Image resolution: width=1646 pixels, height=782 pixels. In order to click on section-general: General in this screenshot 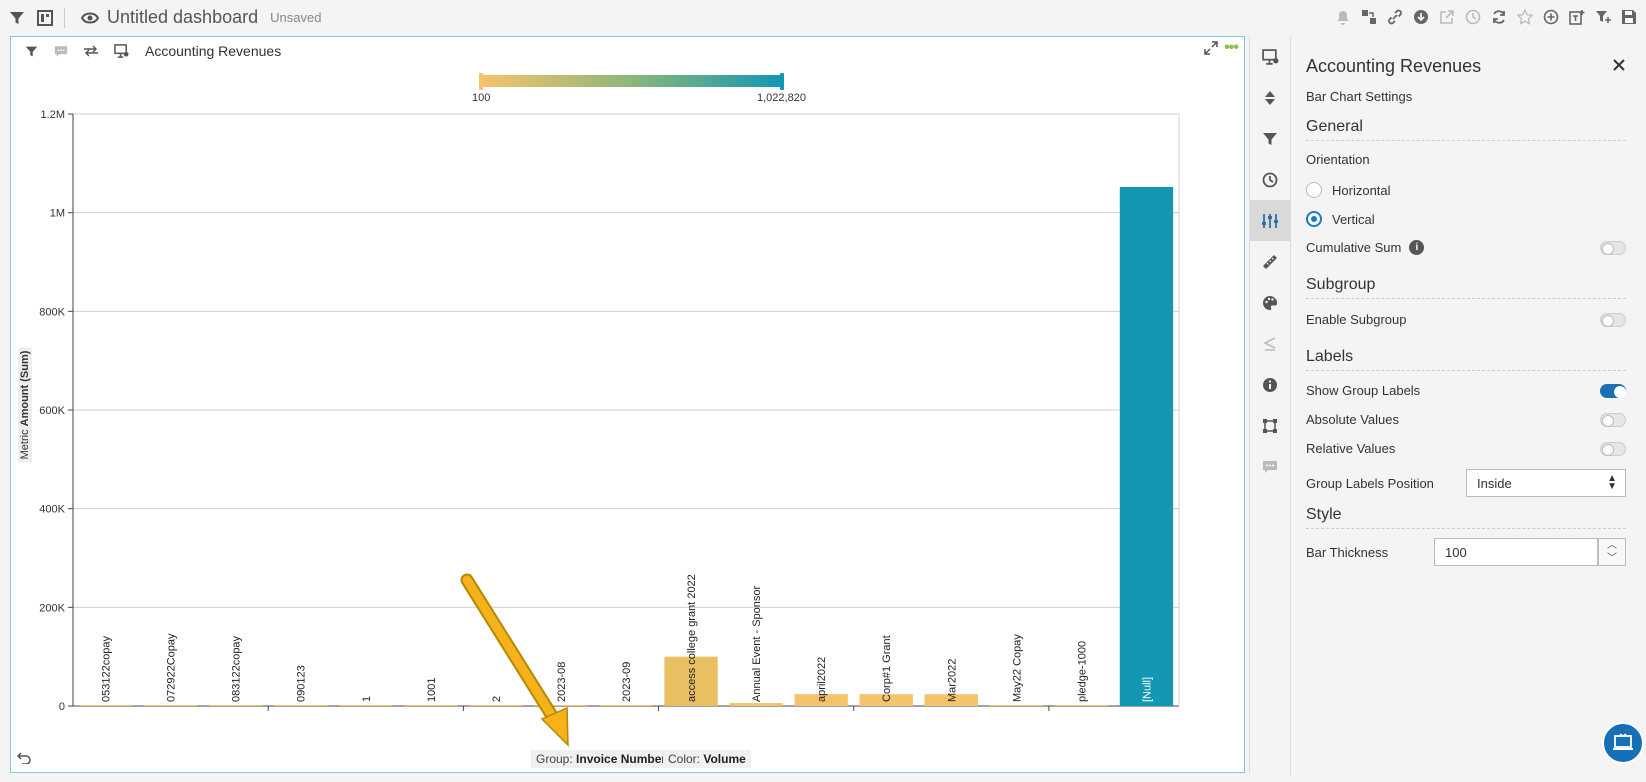, I will do `click(1466, 129)`.